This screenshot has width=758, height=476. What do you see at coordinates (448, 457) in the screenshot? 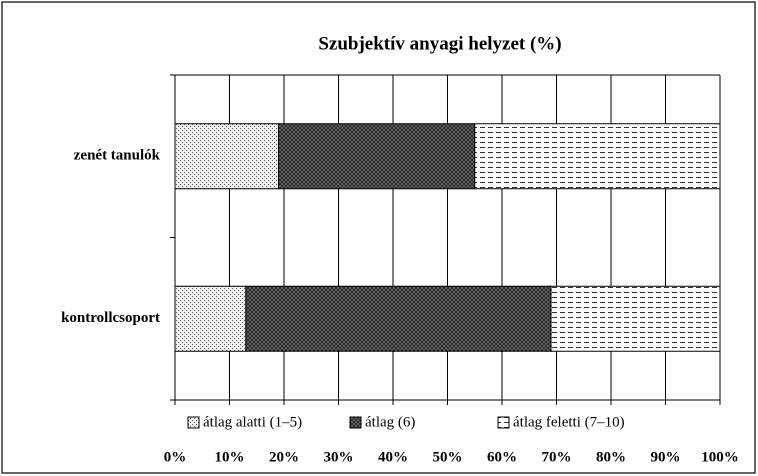
I see `x-tick-label: 50%` at bounding box center [448, 457].